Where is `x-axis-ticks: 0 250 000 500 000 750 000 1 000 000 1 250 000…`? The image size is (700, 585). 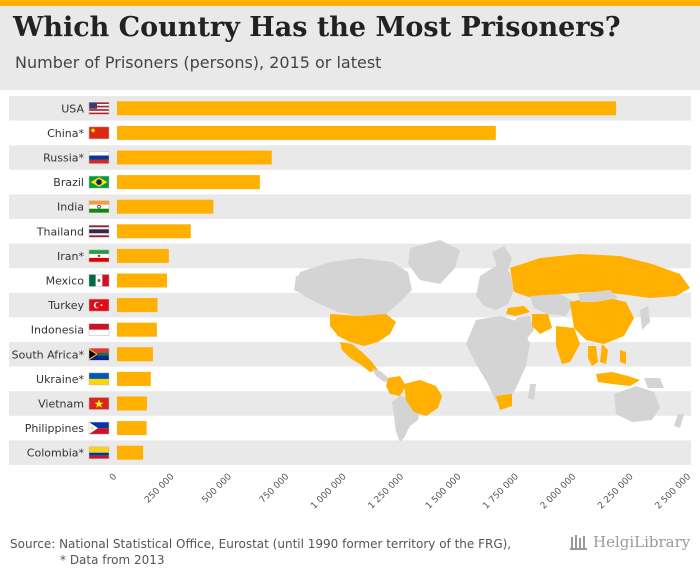 x-axis-ticks: 0 250 000 500 000 750 000 1 000 000 1 250 000… is located at coordinates (400, 492).